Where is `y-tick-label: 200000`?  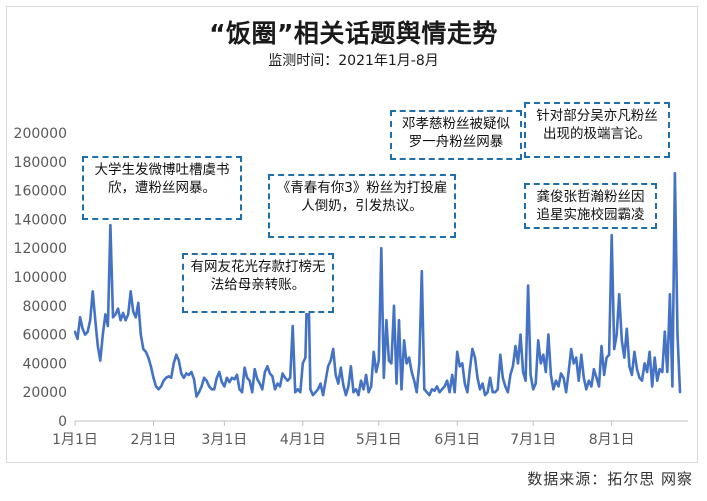
y-tick-label: 200000 is located at coordinates (40, 134).